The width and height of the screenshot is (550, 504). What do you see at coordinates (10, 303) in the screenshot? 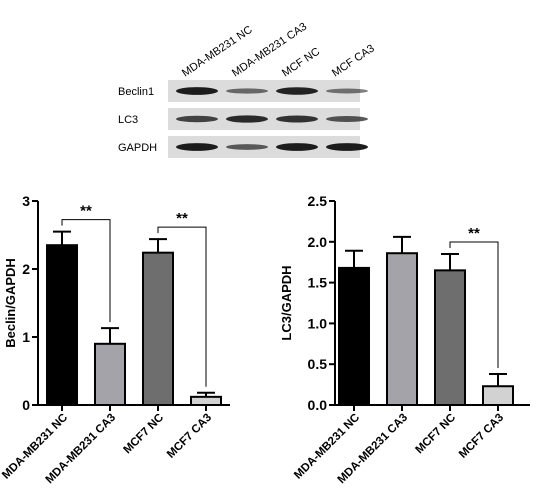
I see `y-axis-title: Beclin/GAPDH` at bounding box center [10, 303].